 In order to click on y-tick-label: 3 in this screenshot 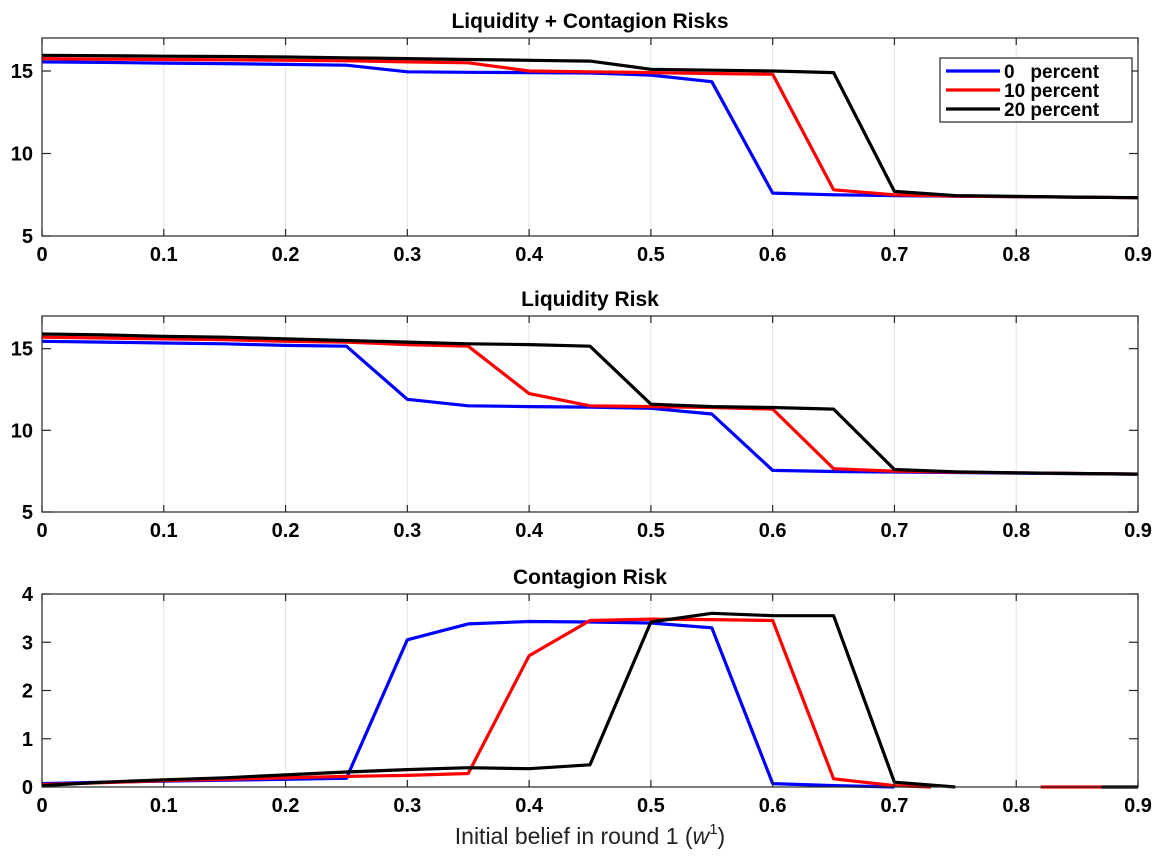, I will do `click(27, 643)`.